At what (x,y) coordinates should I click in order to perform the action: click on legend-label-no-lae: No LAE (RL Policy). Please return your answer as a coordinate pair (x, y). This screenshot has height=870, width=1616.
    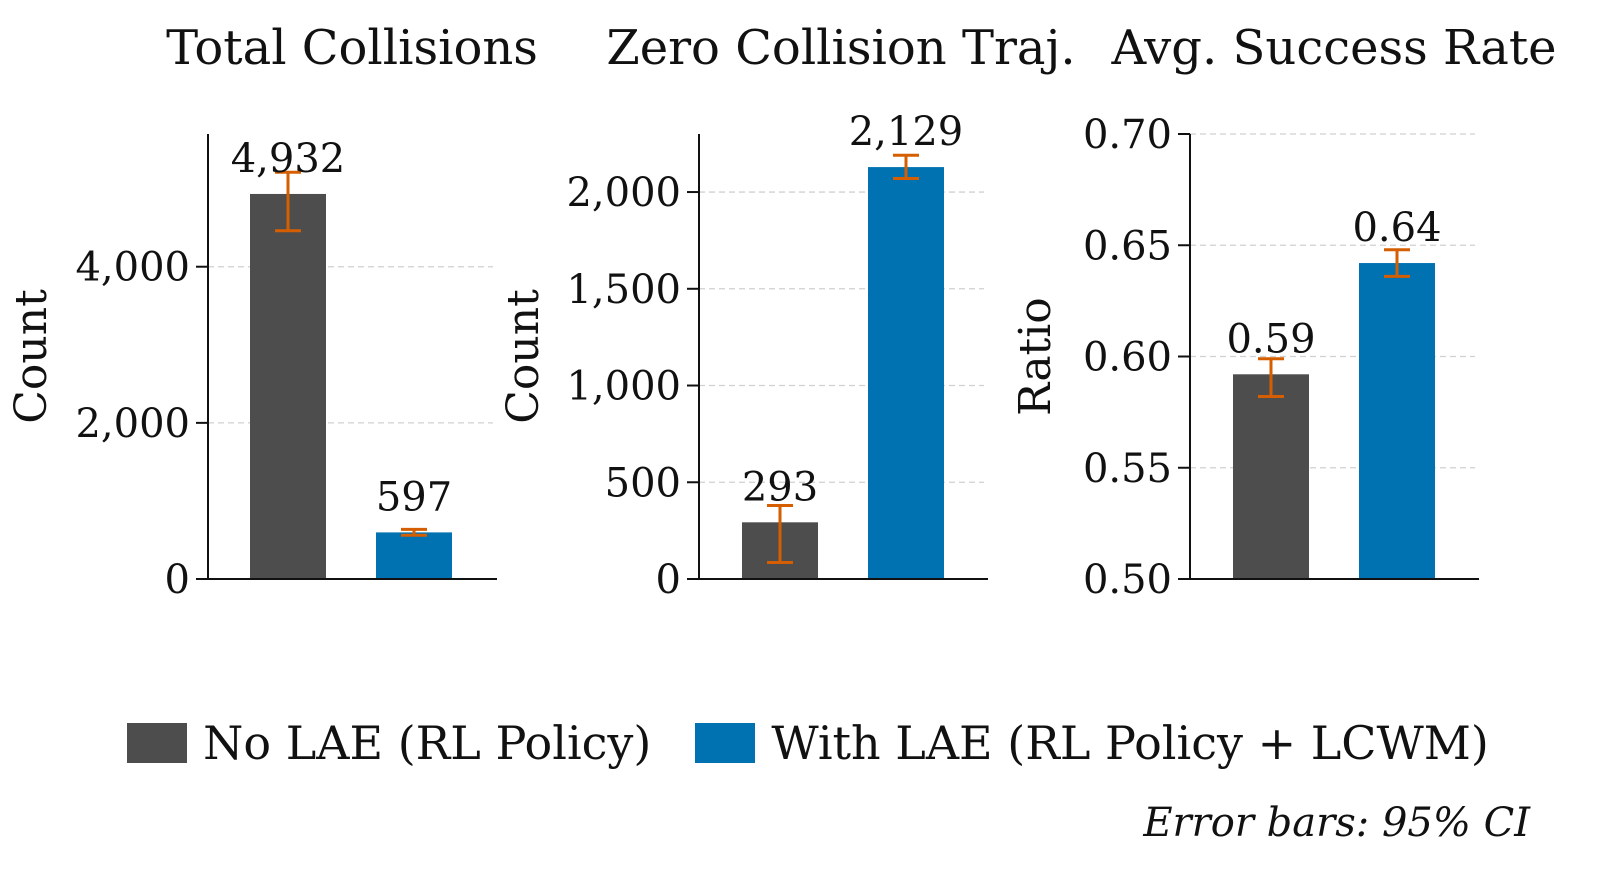
    Looking at the image, I should click on (427, 743).